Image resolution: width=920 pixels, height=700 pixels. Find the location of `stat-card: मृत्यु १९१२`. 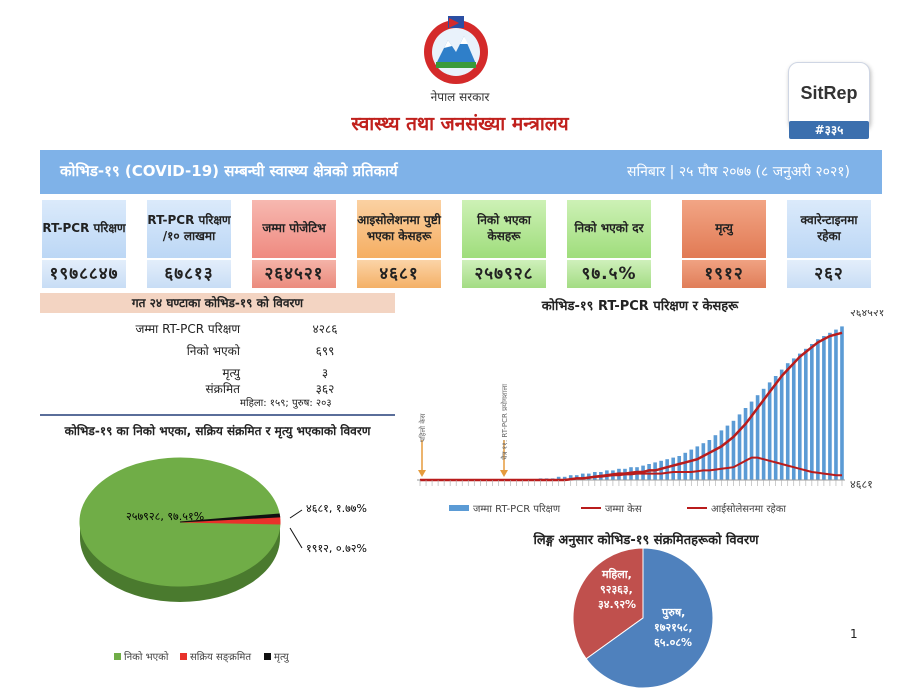

stat-card: मृत्यु १९१२ is located at coordinates (724, 244).